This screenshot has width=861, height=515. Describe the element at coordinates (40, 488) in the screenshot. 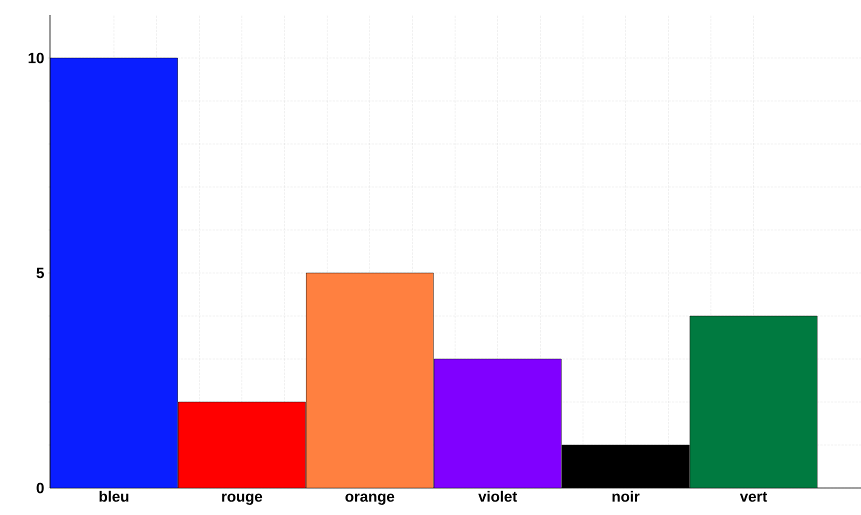

I see `y-tick-label: 0` at that location.